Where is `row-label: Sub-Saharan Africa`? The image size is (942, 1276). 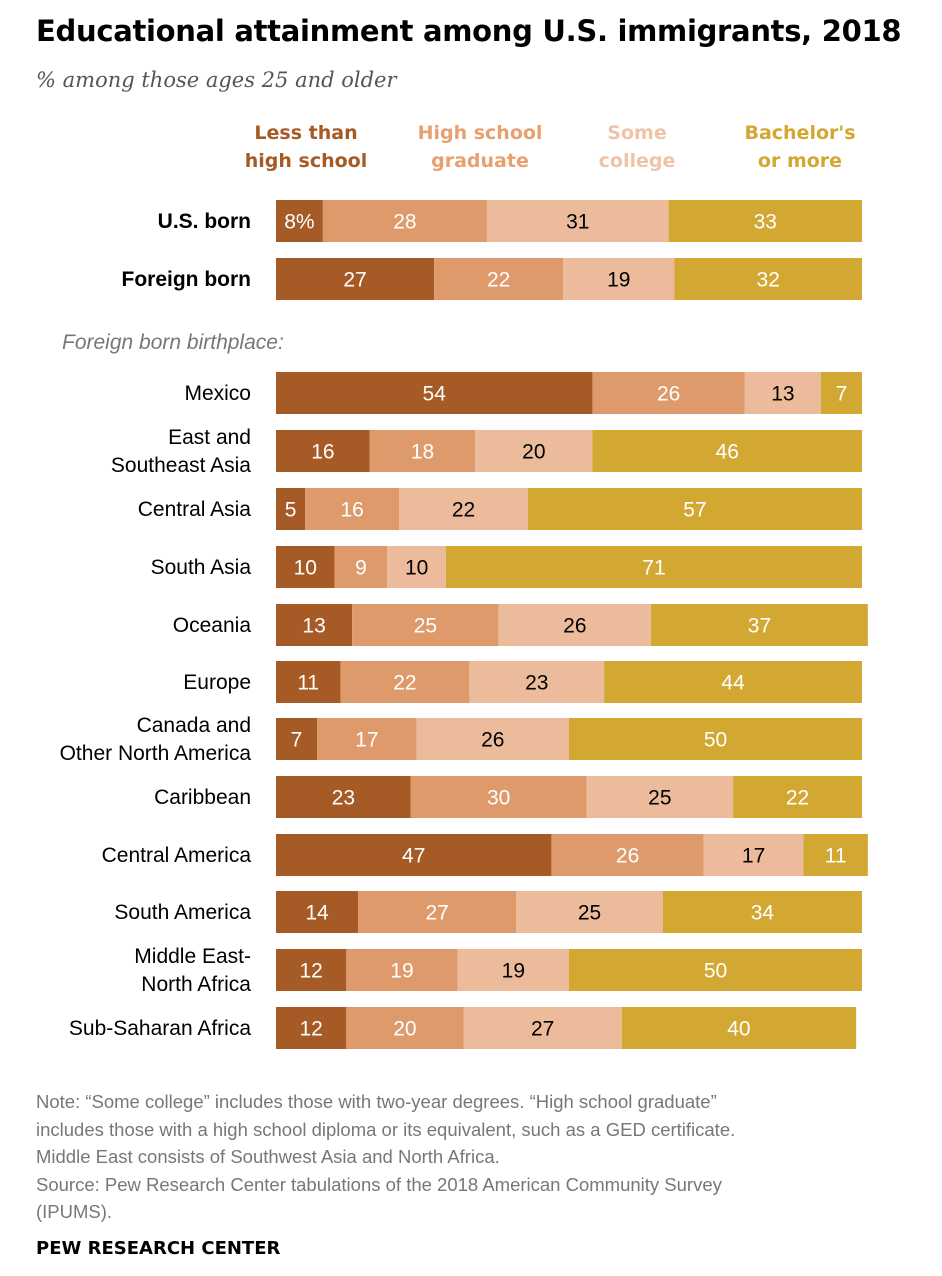
row-label: Sub-Saharan Africa is located at coordinates (160, 1028).